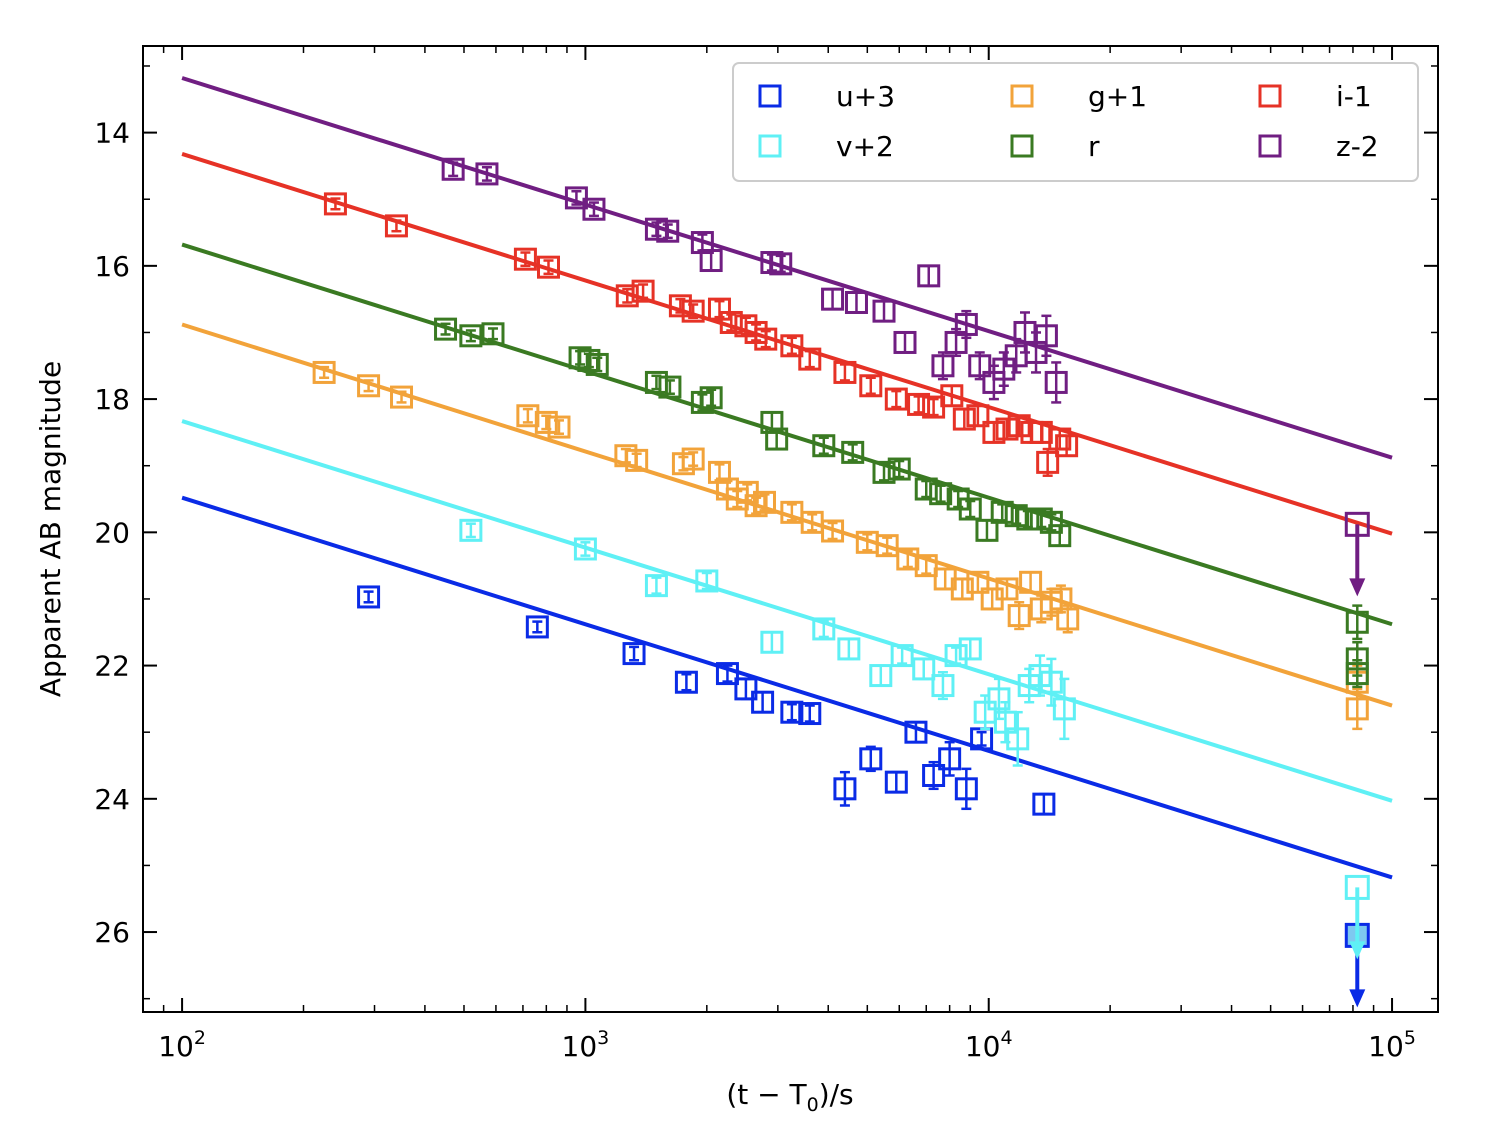  Describe the element at coordinates (789, 1097) in the screenshot. I see `x-axis-label: (t − T0)/s` at that location.